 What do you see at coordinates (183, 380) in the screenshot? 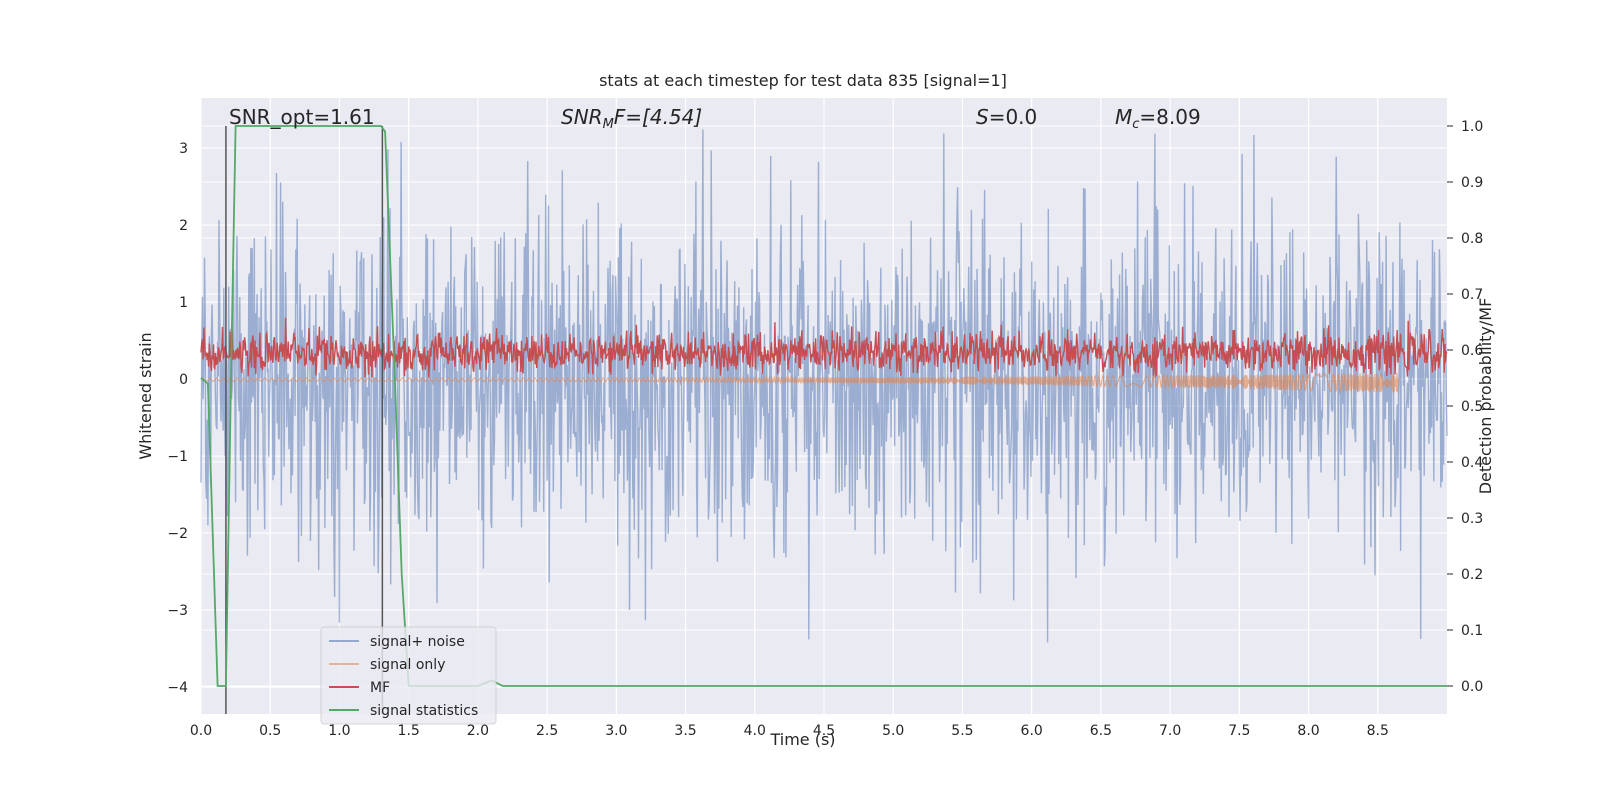
I see `y-left-tick-label: 0` at bounding box center [183, 380].